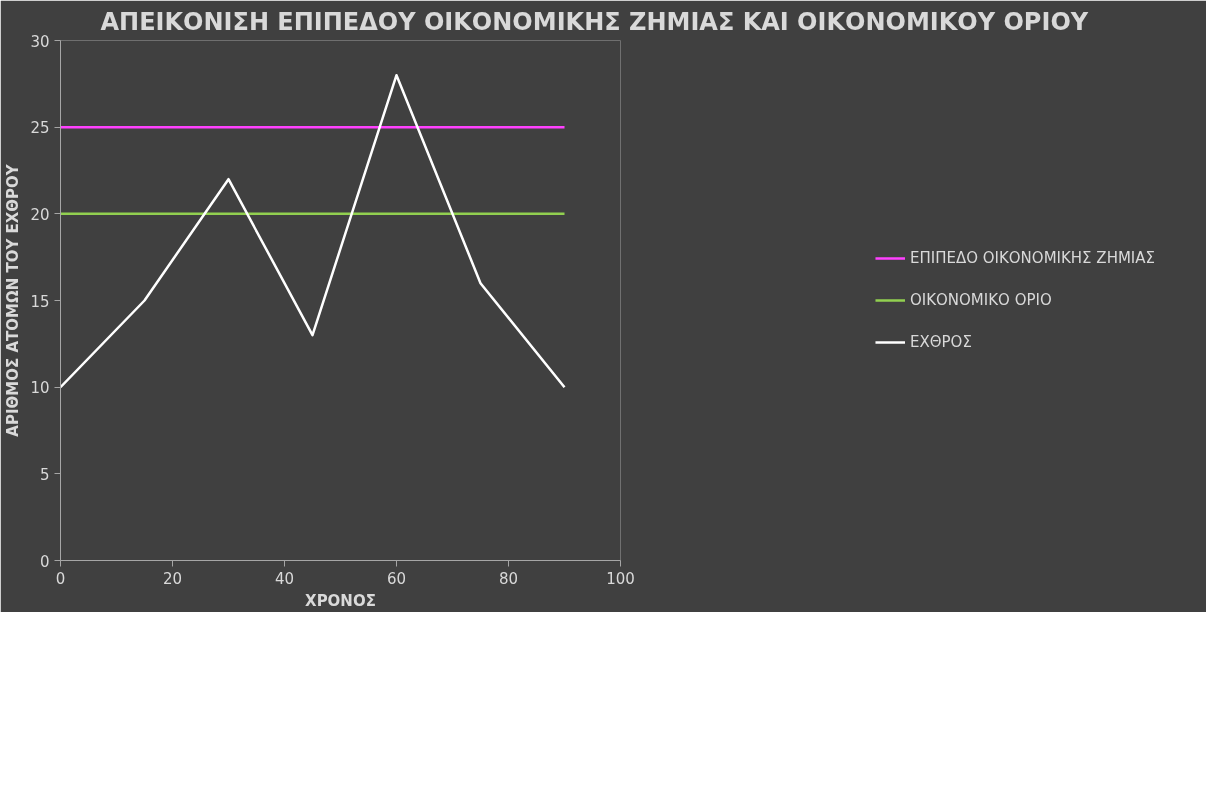 This screenshot has width=1206, height=810. Describe the element at coordinates (44, 561) in the screenshot. I see `y-tick-label: 0` at that location.